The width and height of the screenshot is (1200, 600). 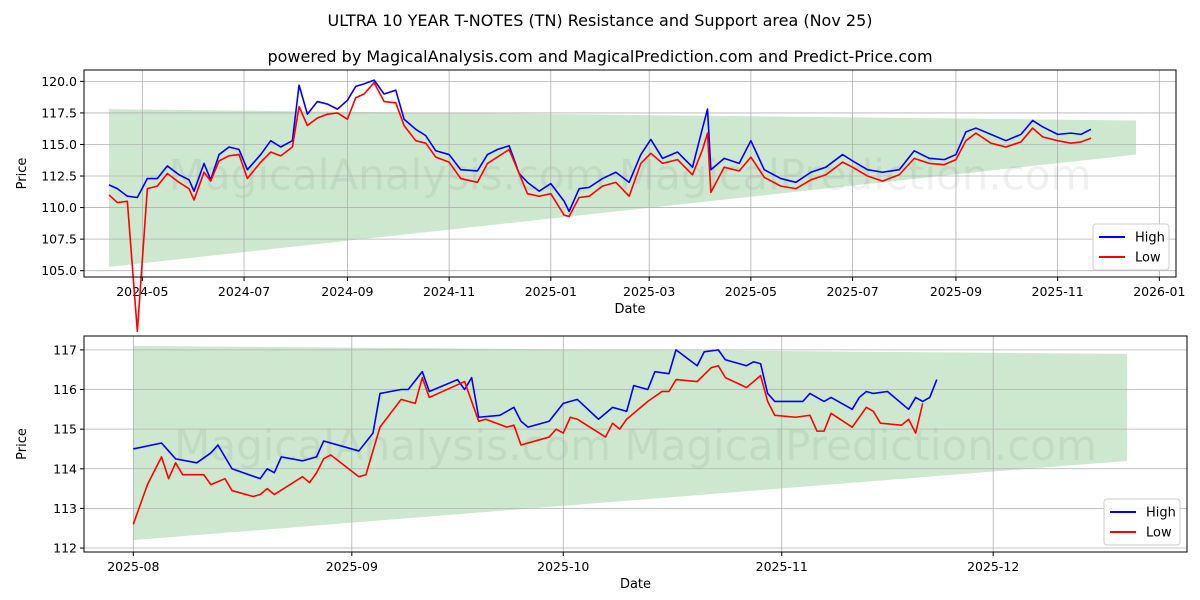 I want to click on y-tick-label: 117.5, so click(x=59, y=112).